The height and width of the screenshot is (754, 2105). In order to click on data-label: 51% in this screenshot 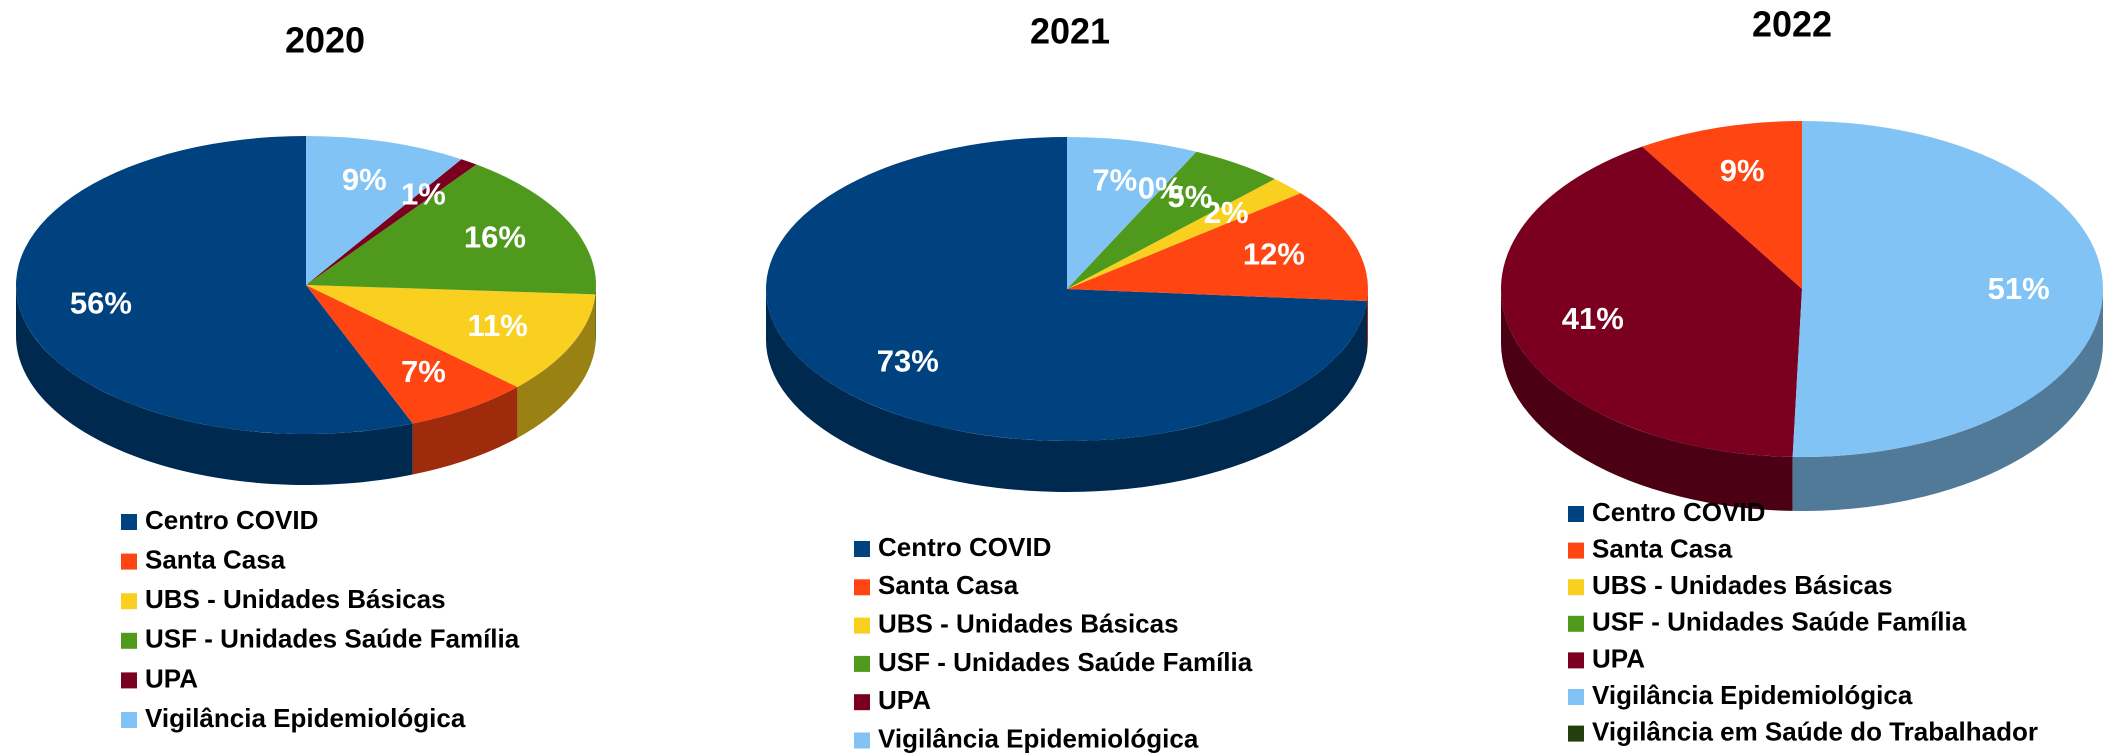, I will do `click(2019, 288)`.